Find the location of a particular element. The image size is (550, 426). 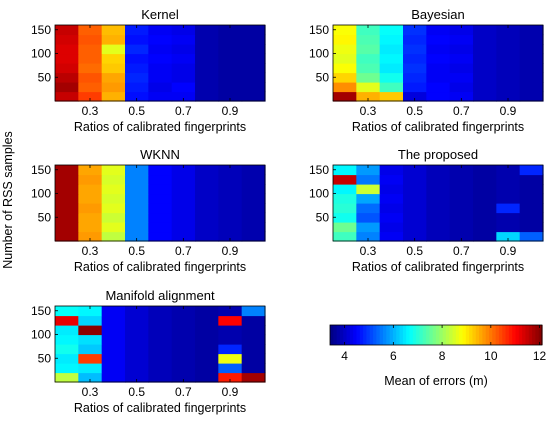

panel-1-y-tick-label: 100 is located at coordinates (41, 54).